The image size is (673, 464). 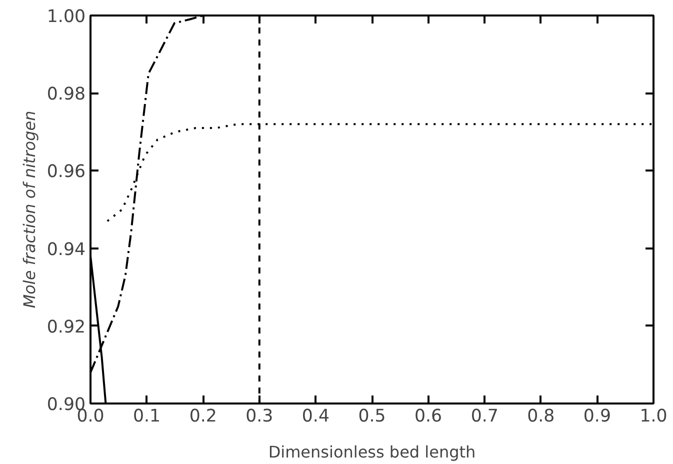 I want to click on x-tick-label: 0.2, so click(x=203, y=416).